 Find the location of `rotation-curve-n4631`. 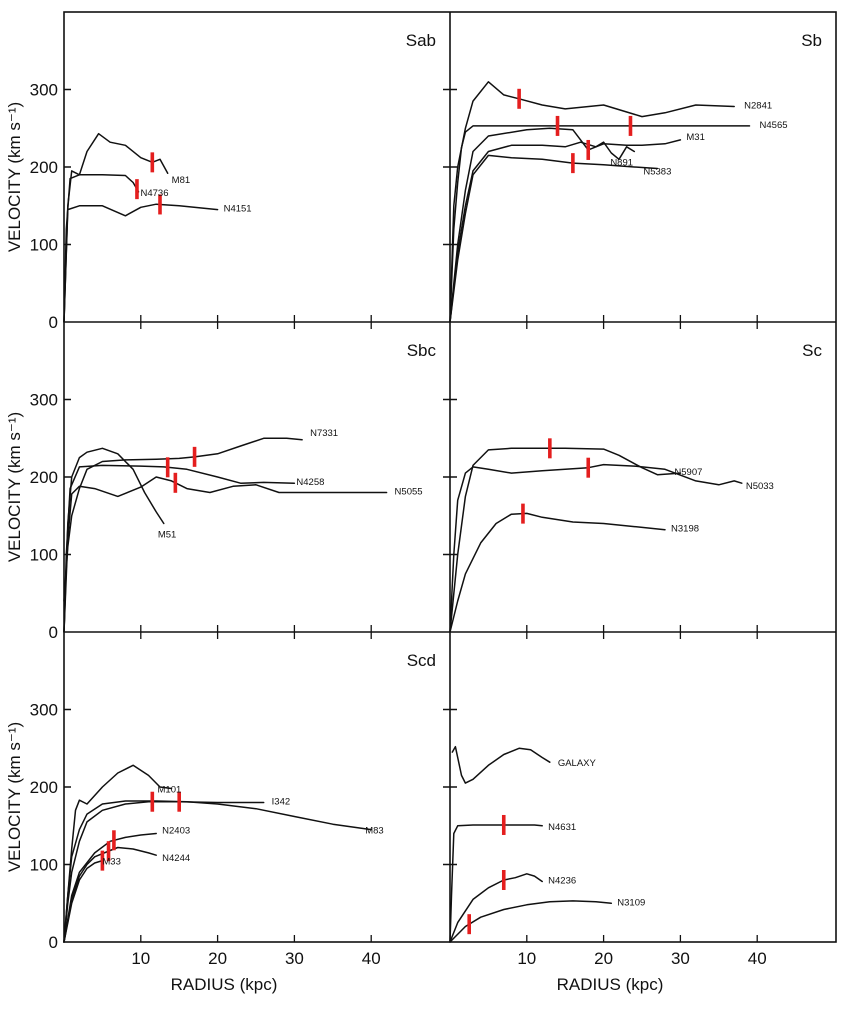

rotation-curve-n4631 is located at coordinates (496, 883).